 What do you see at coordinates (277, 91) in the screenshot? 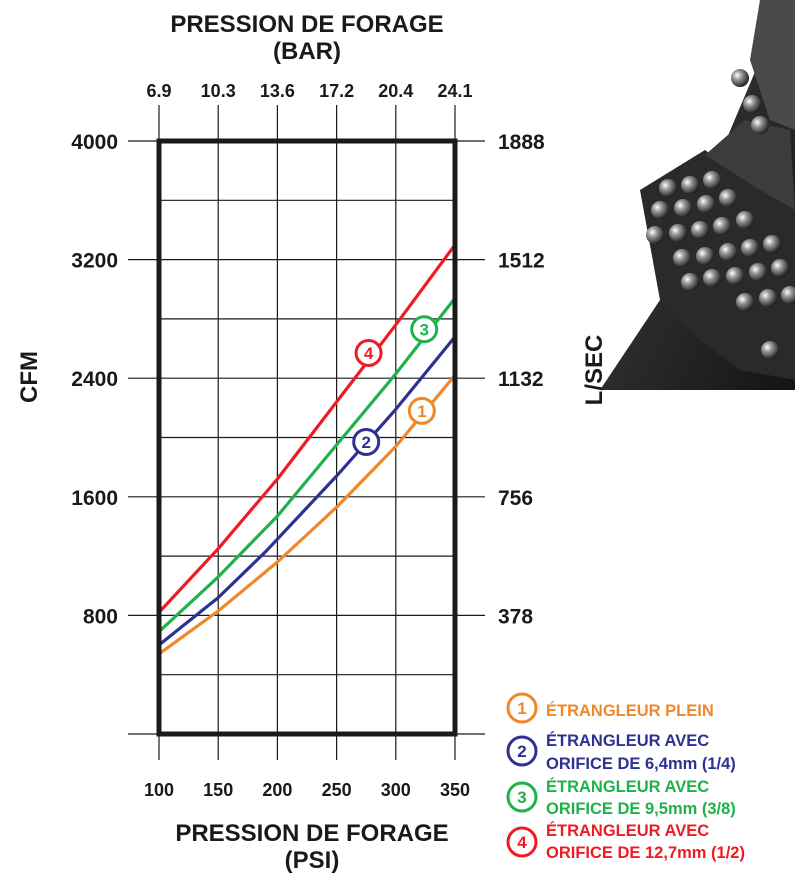
I see `bar-tick-label: 13.6` at bounding box center [277, 91].